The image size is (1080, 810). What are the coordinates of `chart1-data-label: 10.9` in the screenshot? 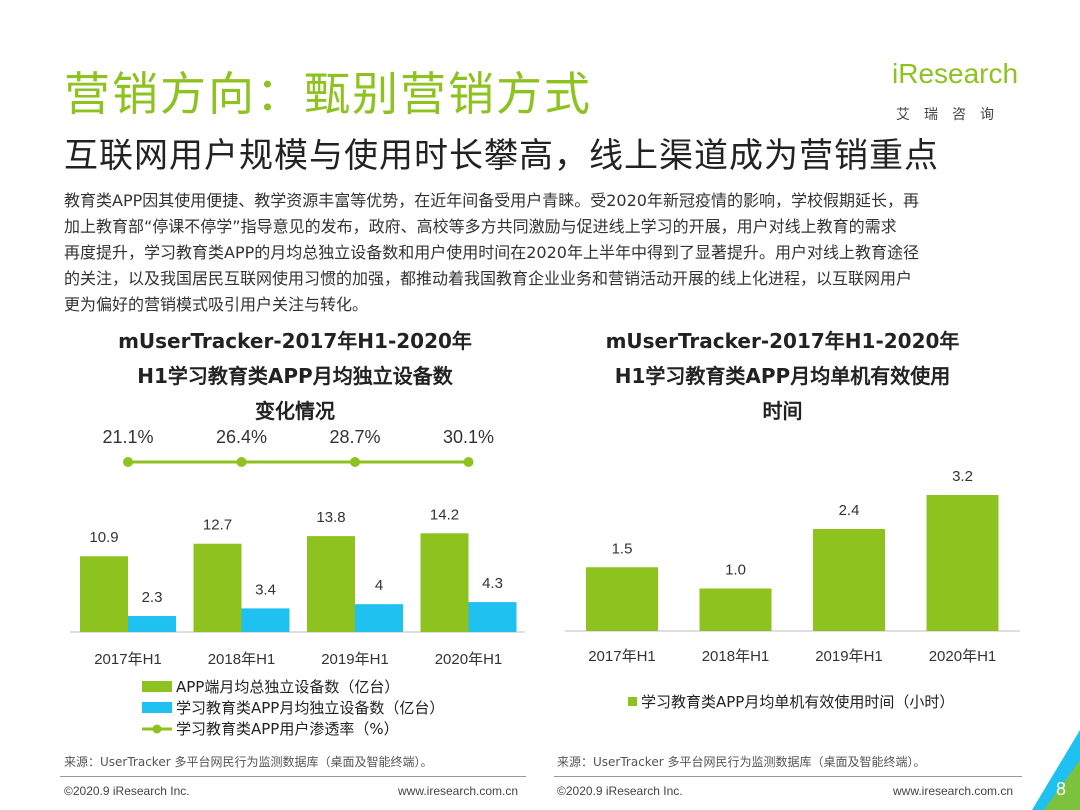 It's located at (103, 537).